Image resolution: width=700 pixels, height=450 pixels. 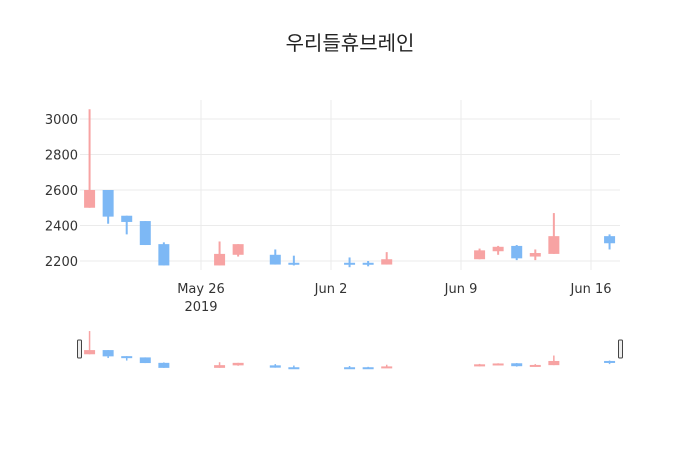 I want to click on x-tick-label: May 26, so click(x=201, y=289).